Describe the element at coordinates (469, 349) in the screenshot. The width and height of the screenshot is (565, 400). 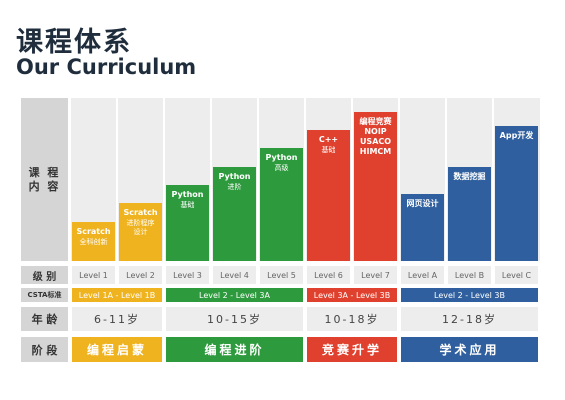
I see `stage-cell: 学术应用` at that location.